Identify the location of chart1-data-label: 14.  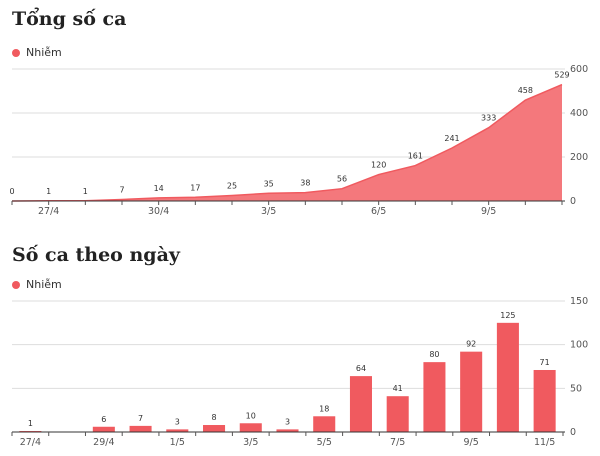
(159, 188).